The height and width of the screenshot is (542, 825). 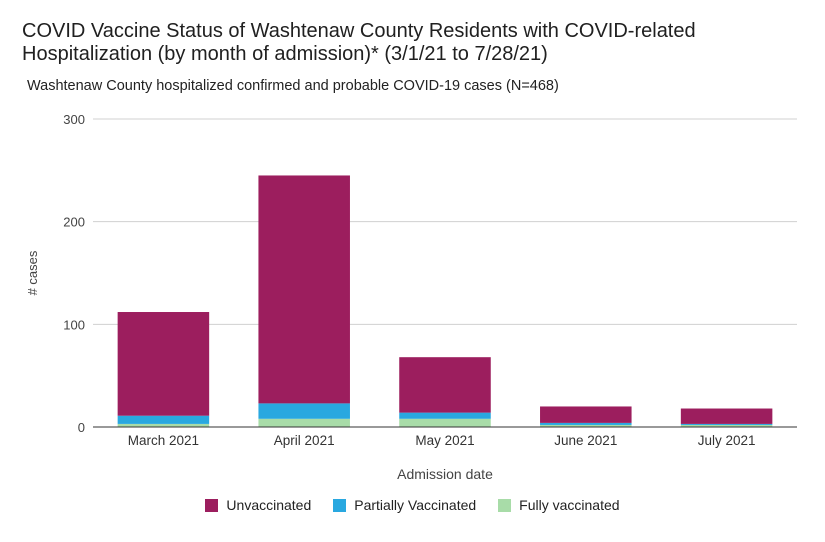 I want to click on legend-item: Partially Vaccinated, so click(x=404, y=505).